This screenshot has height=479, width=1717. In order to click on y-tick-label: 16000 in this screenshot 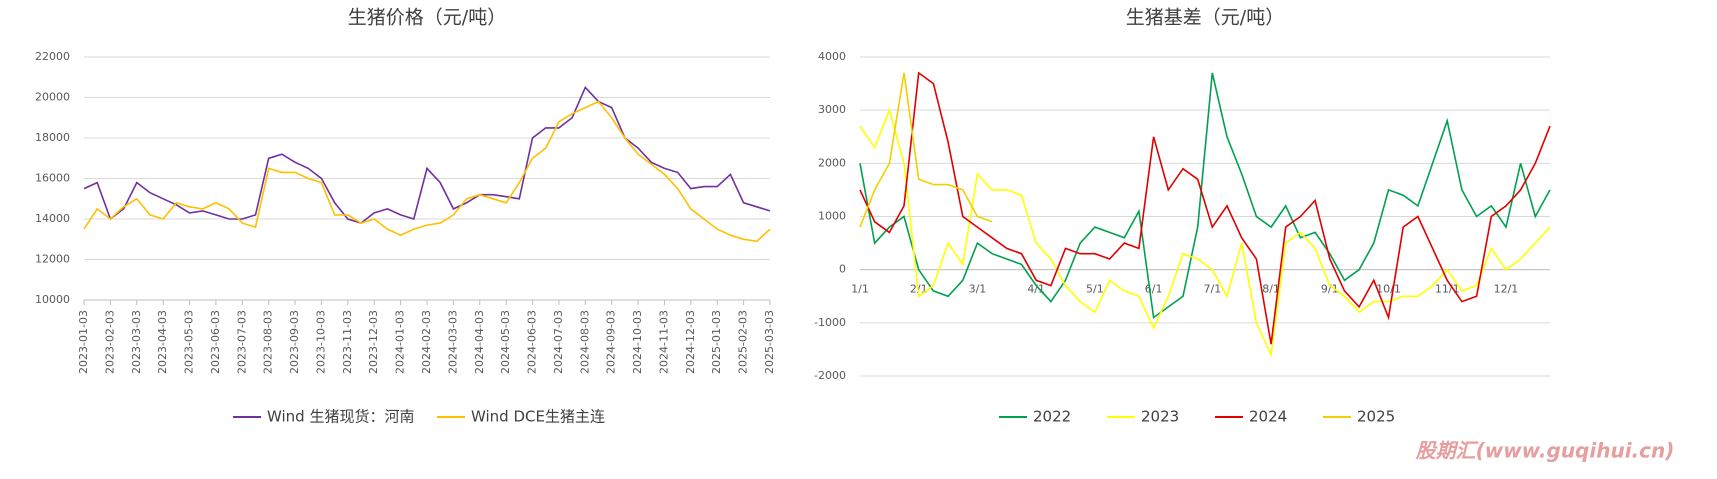, I will do `click(52, 178)`.